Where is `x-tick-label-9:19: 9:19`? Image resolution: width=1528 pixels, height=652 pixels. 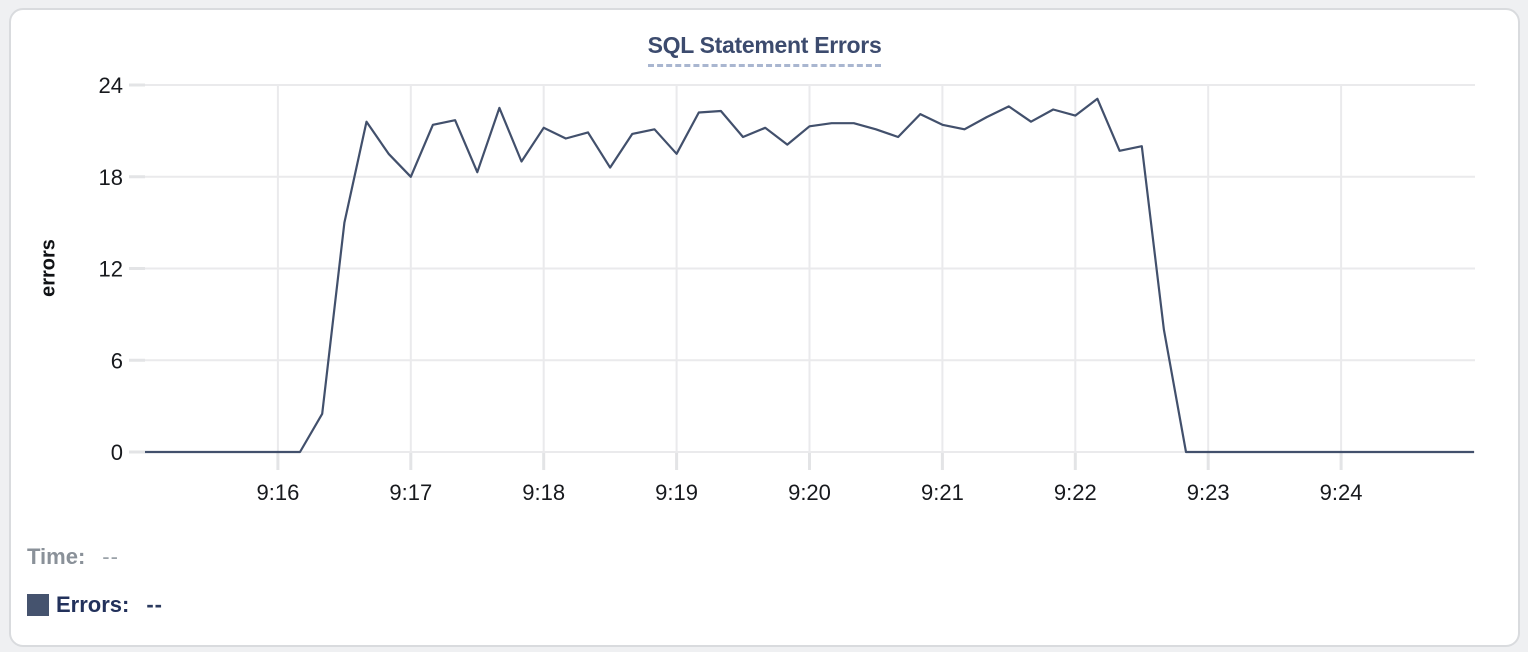
x-tick-label-9:19: 9:19 is located at coordinates (676, 492).